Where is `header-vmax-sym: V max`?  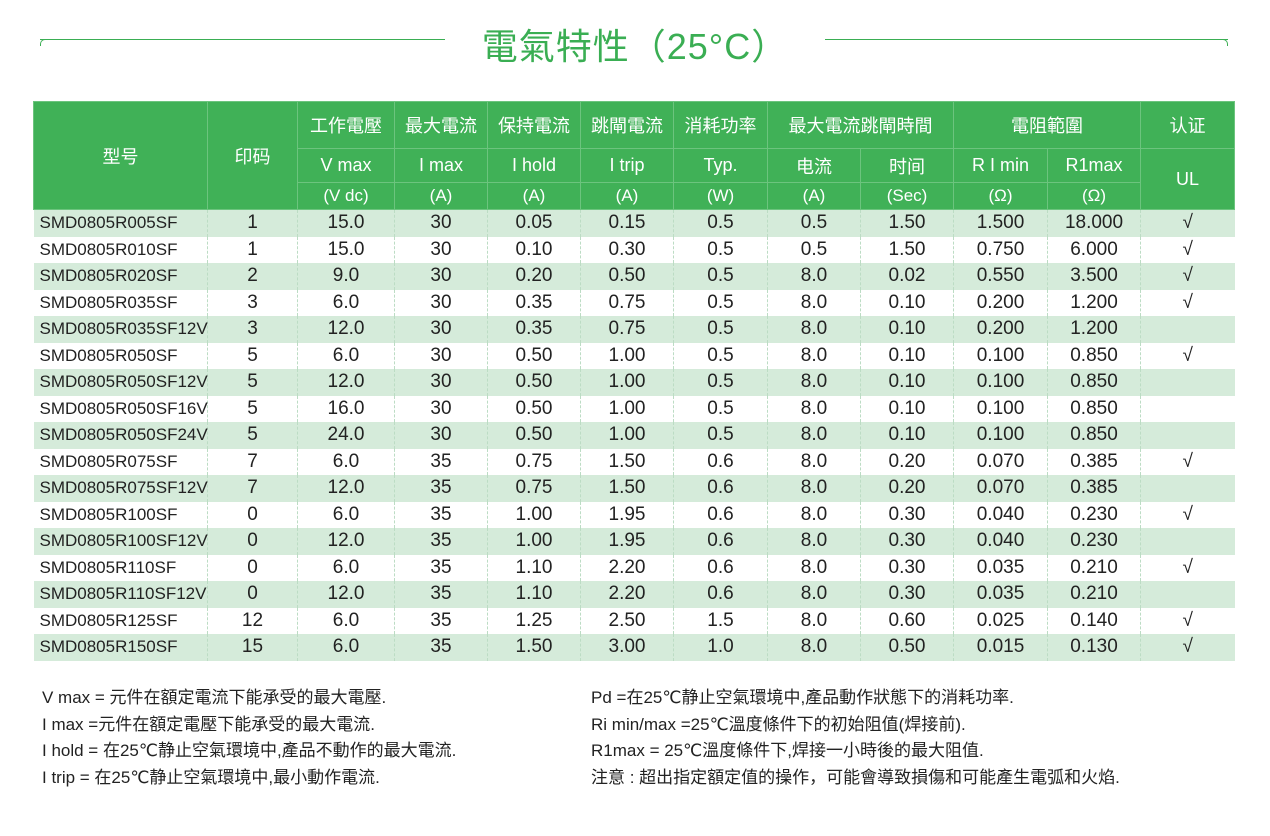 header-vmax-sym: V max is located at coordinates (346, 165).